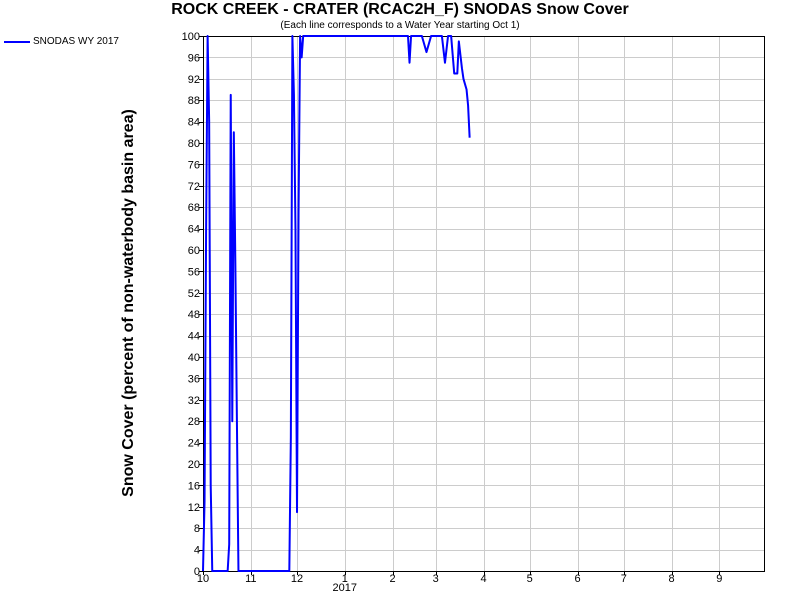 The image size is (800, 600). Describe the element at coordinates (194, 315) in the screenshot. I see `y-tick-label: 48` at that location.